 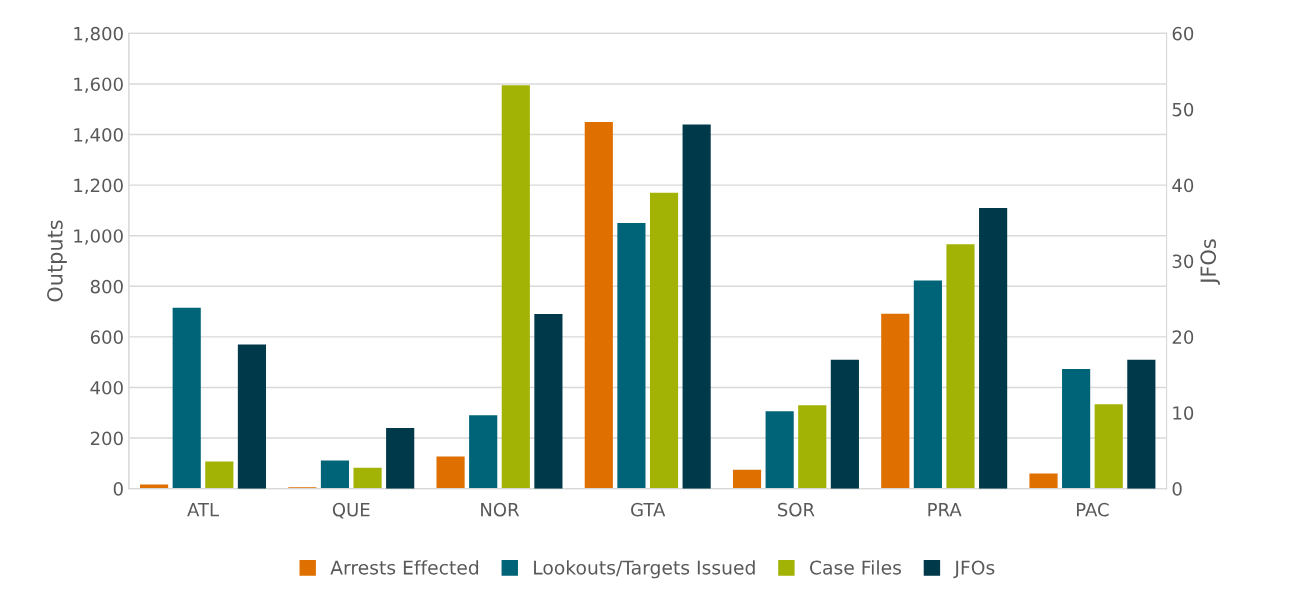 What do you see at coordinates (106, 286) in the screenshot?
I see `y-tick-label: 800` at bounding box center [106, 286].